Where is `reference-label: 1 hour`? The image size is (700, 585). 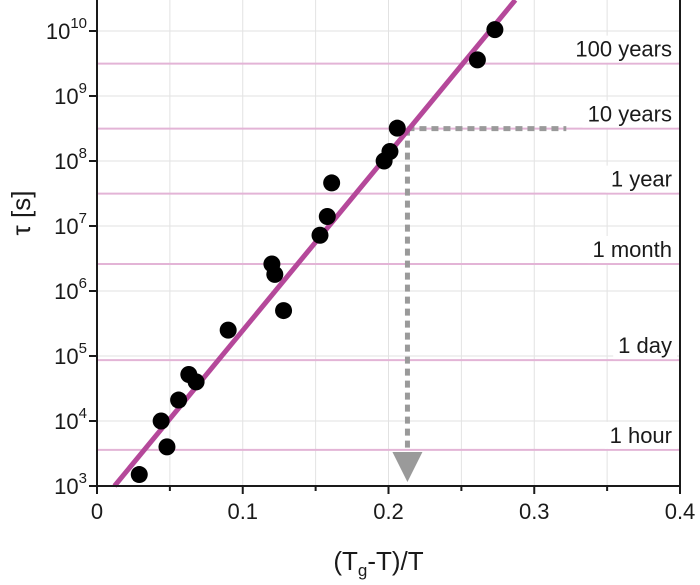 reference-label: 1 hour is located at coordinates (641, 435).